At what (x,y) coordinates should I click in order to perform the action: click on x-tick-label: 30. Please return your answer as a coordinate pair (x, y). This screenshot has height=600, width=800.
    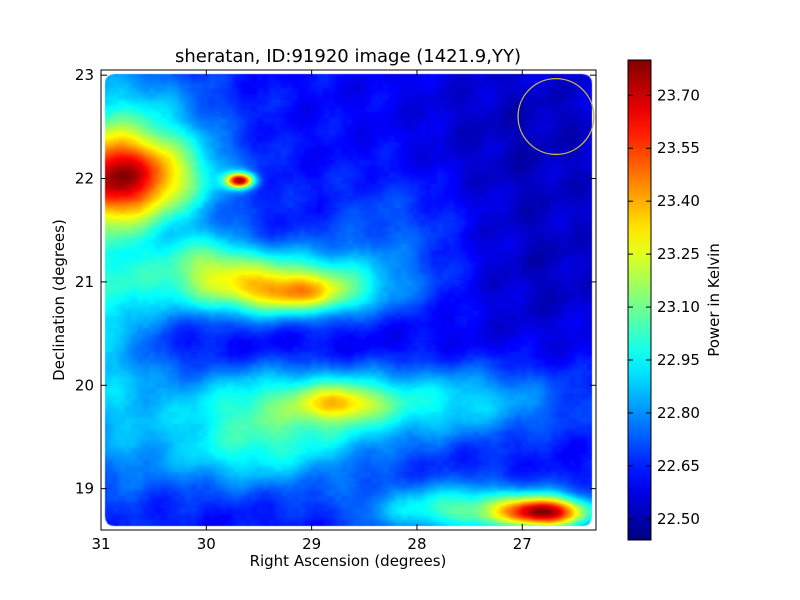
    Looking at the image, I should click on (206, 544).